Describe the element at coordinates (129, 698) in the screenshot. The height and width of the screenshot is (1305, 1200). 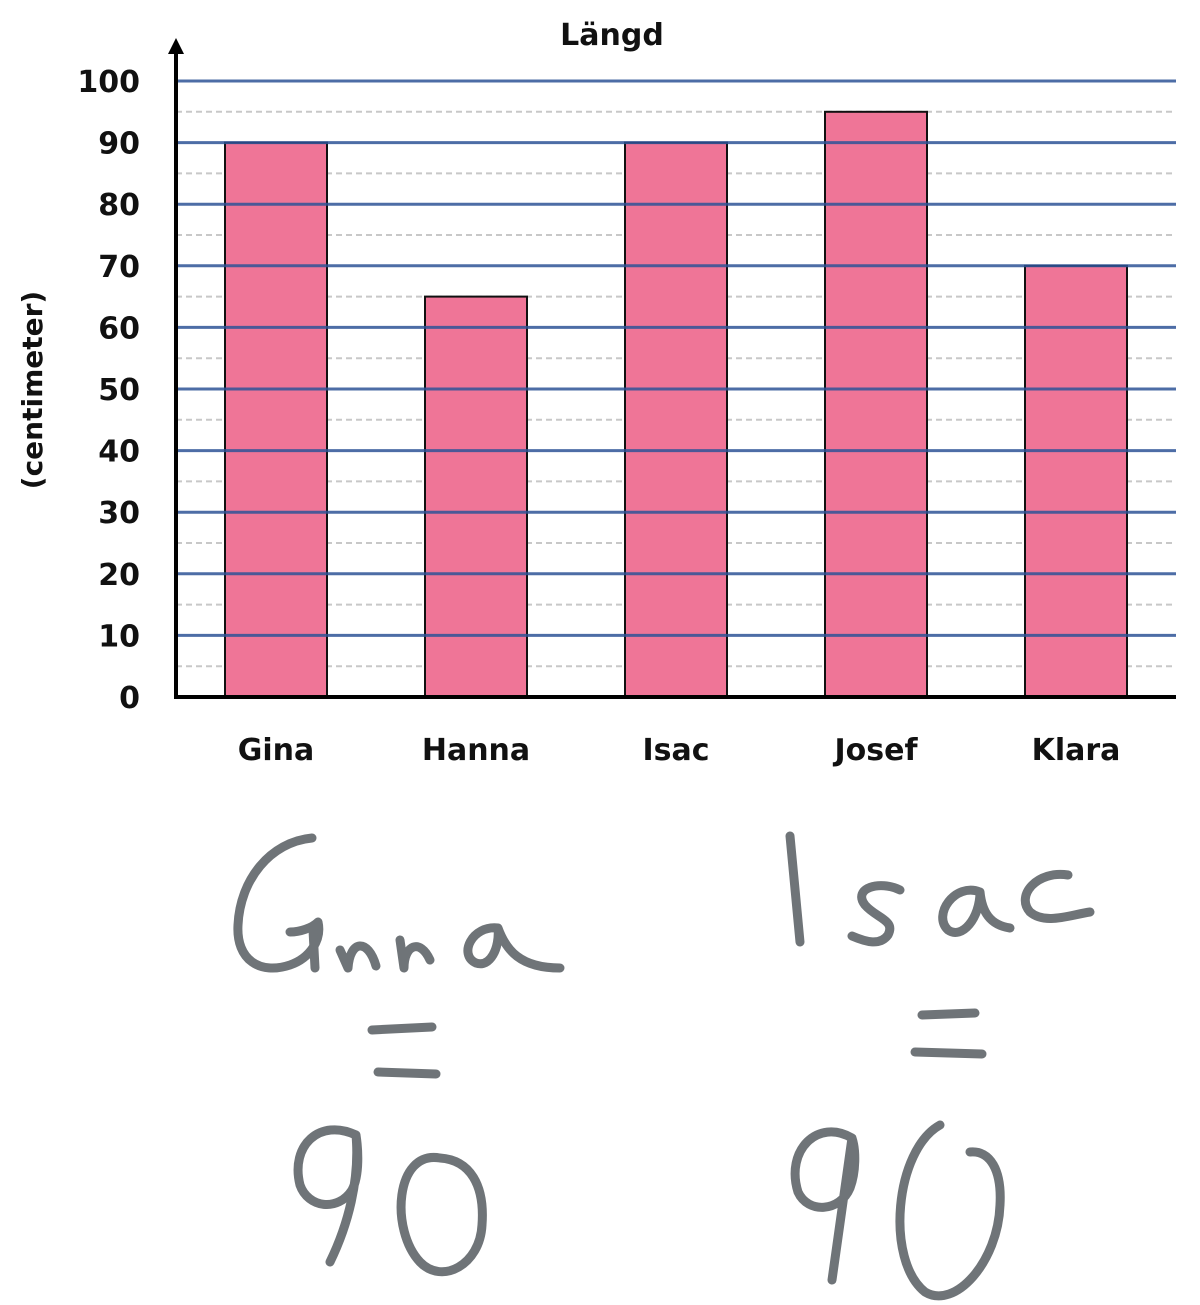
I see `y-tick-label: 0` at that location.